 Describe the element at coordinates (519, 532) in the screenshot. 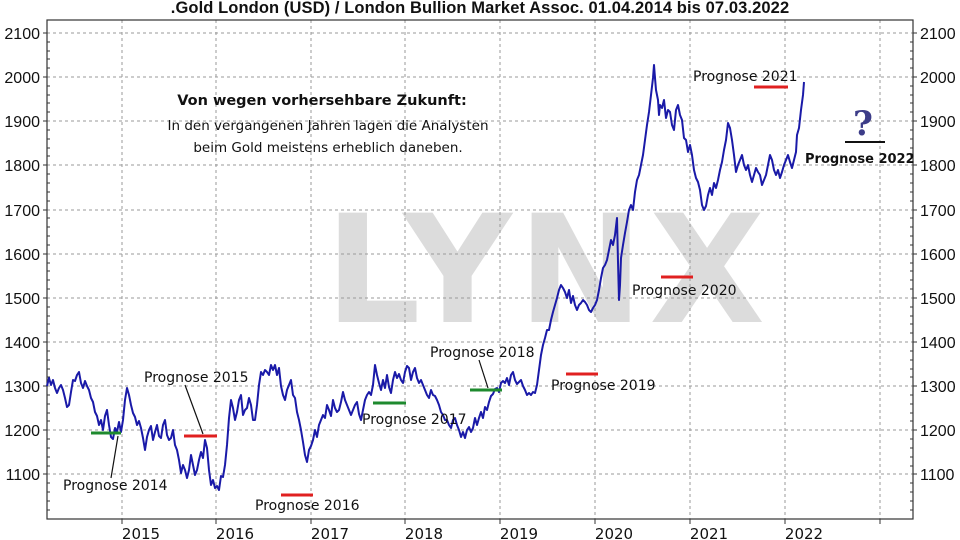

I see `x-tick-label: 2019` at that location.